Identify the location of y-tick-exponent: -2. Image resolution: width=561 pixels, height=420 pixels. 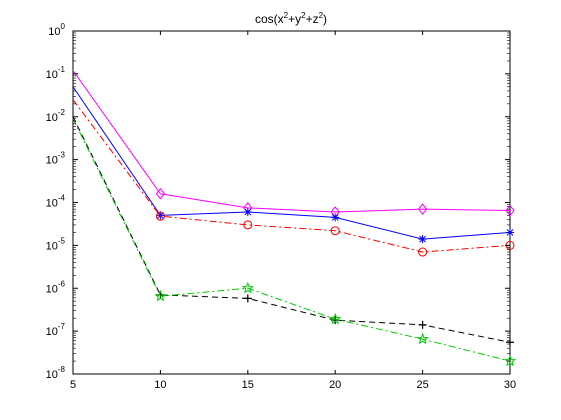
(62, 112).